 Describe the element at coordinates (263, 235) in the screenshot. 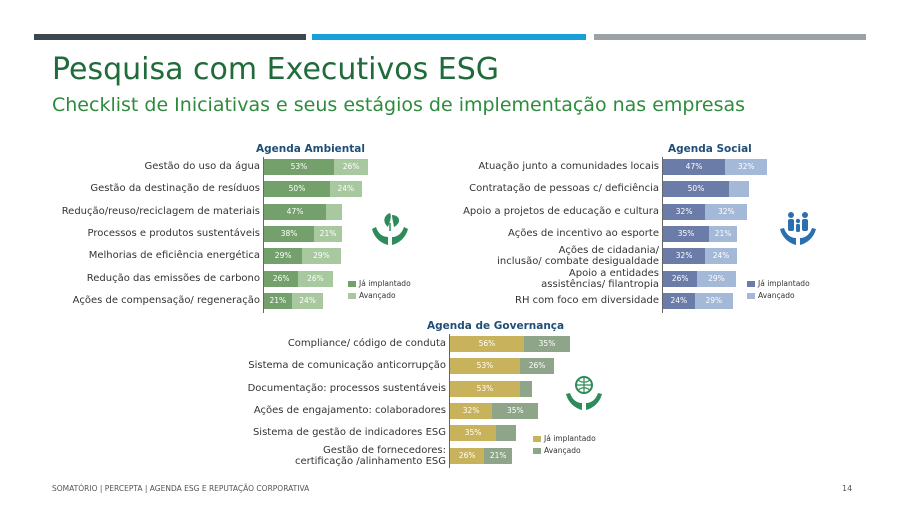

I see `env-axis-line` at that location.